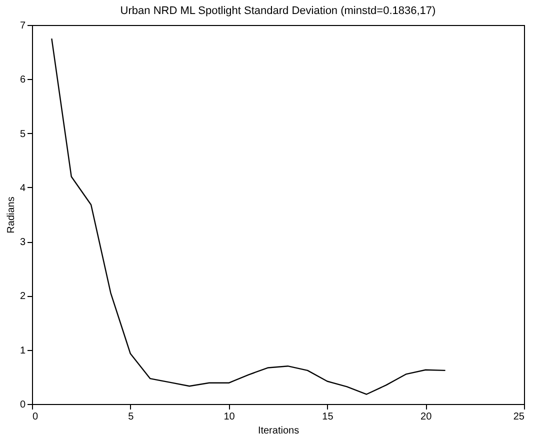 The height and width of the screenshot is (447, 538). What do you see at coordinates (23, 405) in the screenshot?
I see `y-tick-label: 0` at bounding box center [23, 405].